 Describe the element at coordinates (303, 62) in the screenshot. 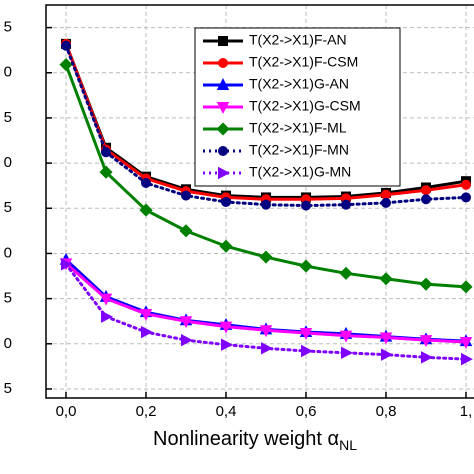

I see `legend-label: T(X2->X1)F-CSM` at that location.